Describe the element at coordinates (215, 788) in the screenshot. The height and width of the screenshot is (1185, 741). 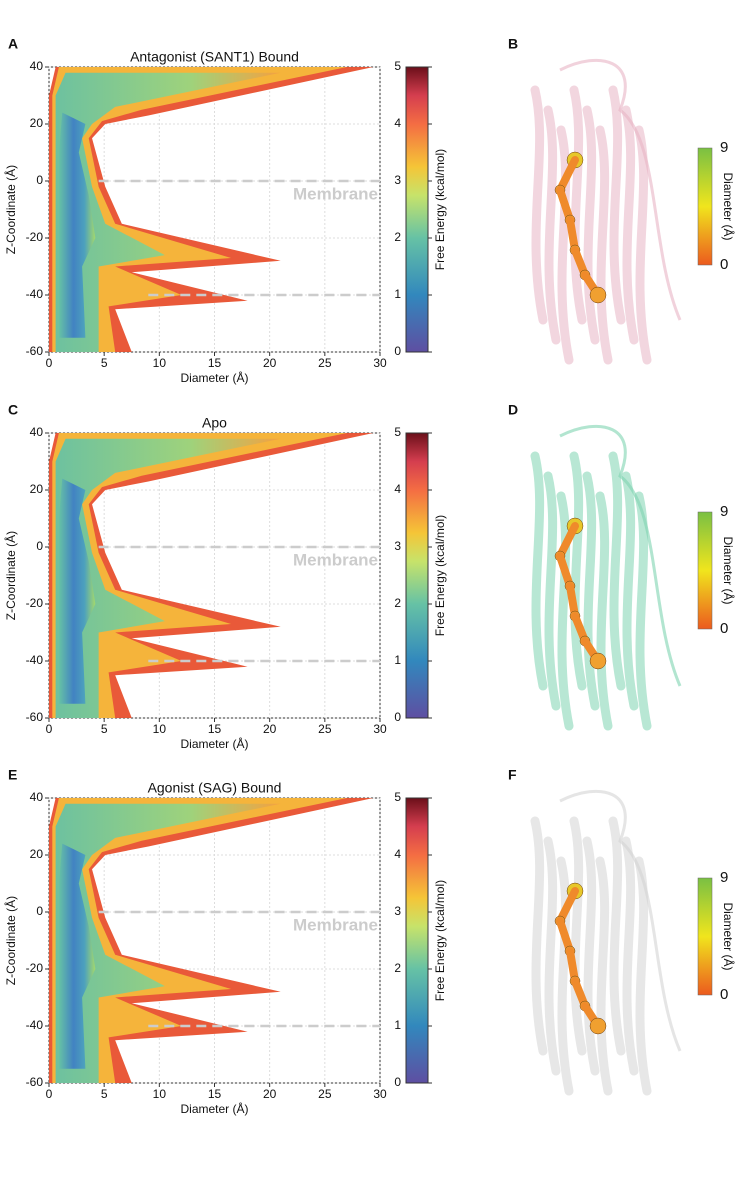
I see `chart-title: Agonist (SAG) Bound` at that location.